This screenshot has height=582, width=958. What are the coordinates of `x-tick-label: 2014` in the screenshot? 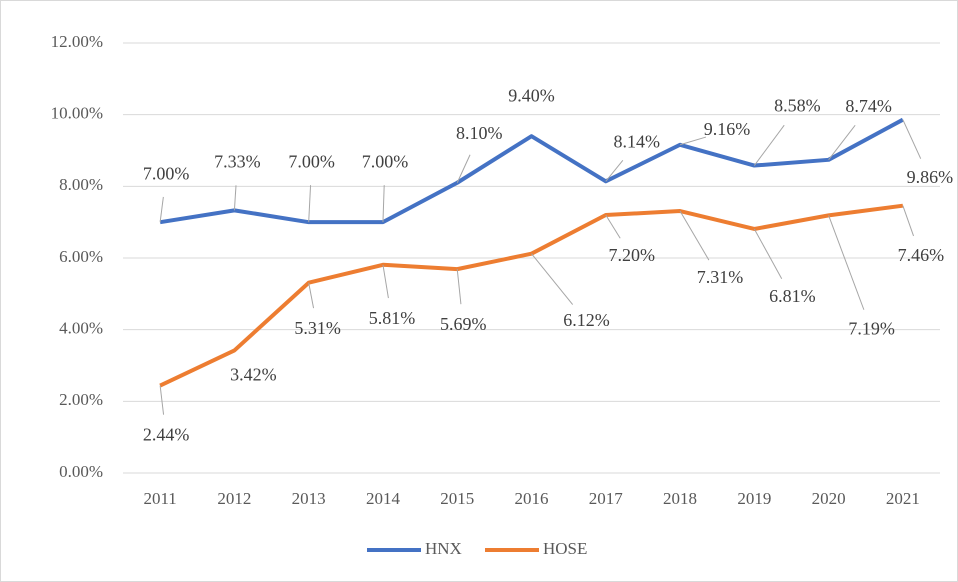 It's located at (383, 498).